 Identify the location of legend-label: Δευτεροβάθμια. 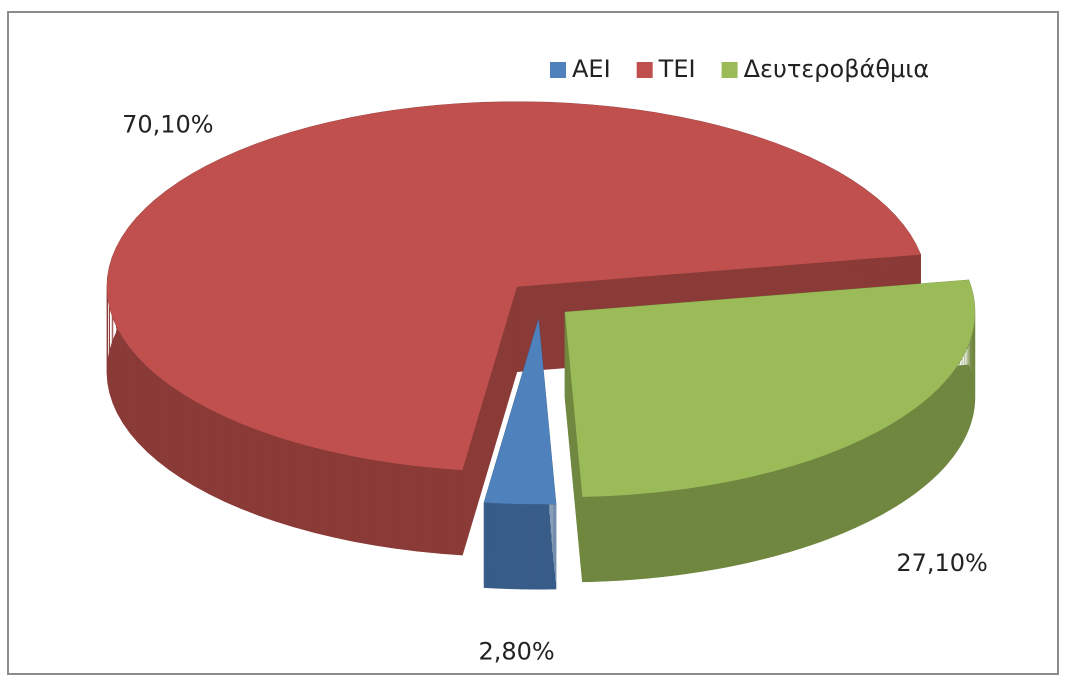
(837, 69).